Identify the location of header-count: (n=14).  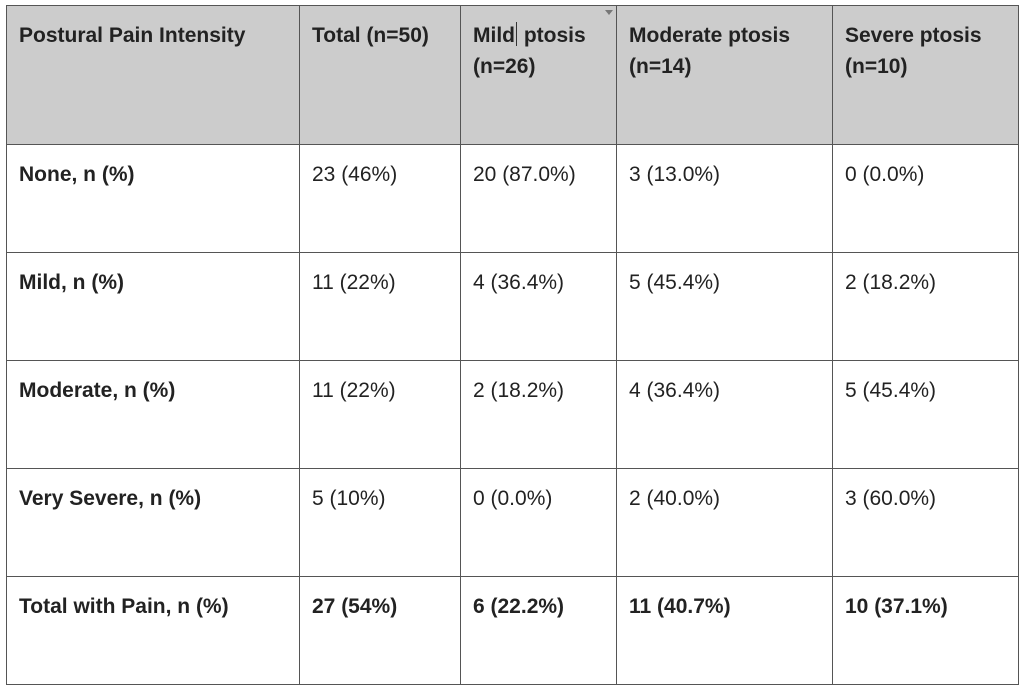
(660, 66).